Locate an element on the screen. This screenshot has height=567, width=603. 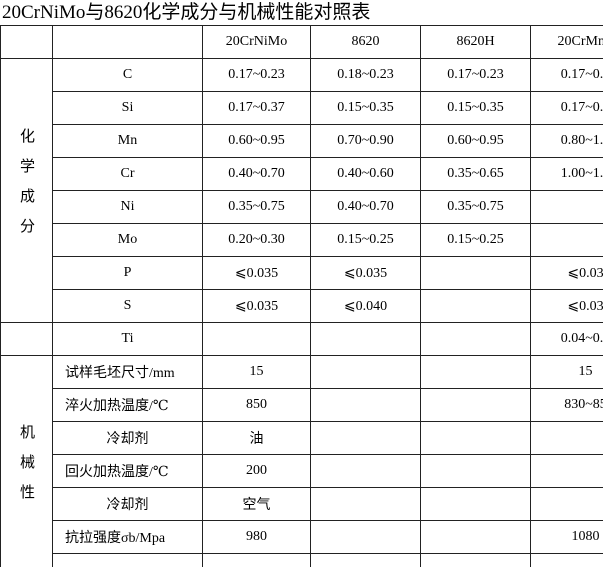
value-cell: ⩽0.03 is located at coordinates (566, 306).